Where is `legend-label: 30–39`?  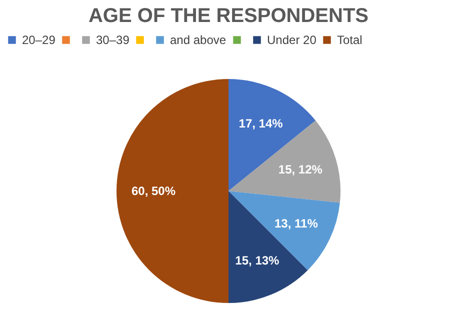
legend-label: 30–39 is located at coordinates (113, 40).